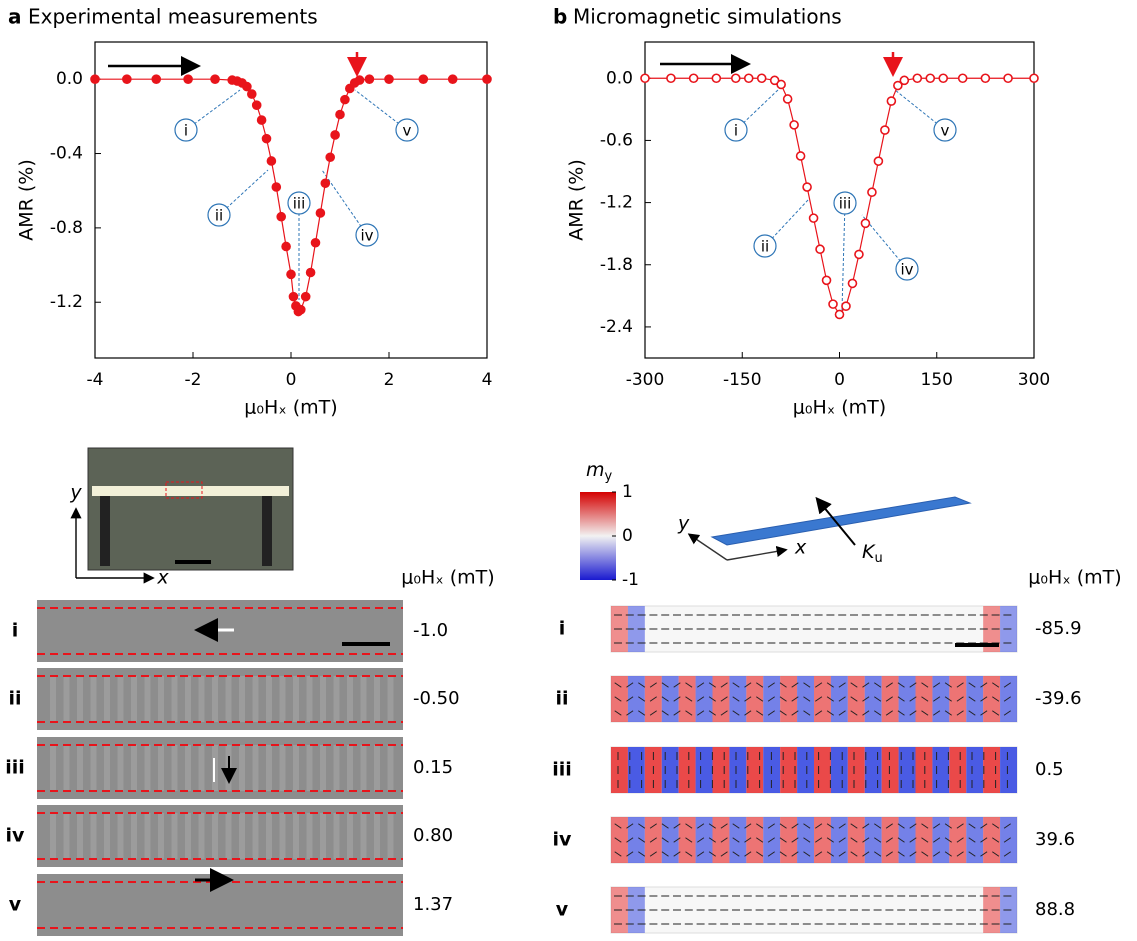 This screenshot has width=1137, height=941. What do you see at coordinates (267, 531) in the screenshot?
I see `electrode` at bounding box center [267, 531].